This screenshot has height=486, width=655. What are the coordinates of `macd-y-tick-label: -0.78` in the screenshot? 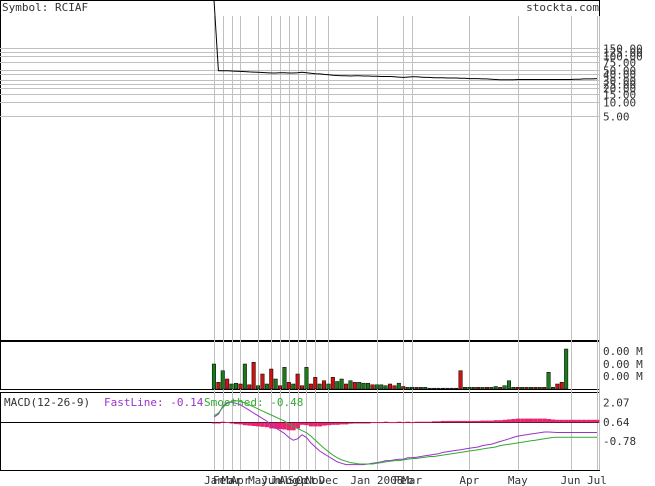 It's located at (619, 441).